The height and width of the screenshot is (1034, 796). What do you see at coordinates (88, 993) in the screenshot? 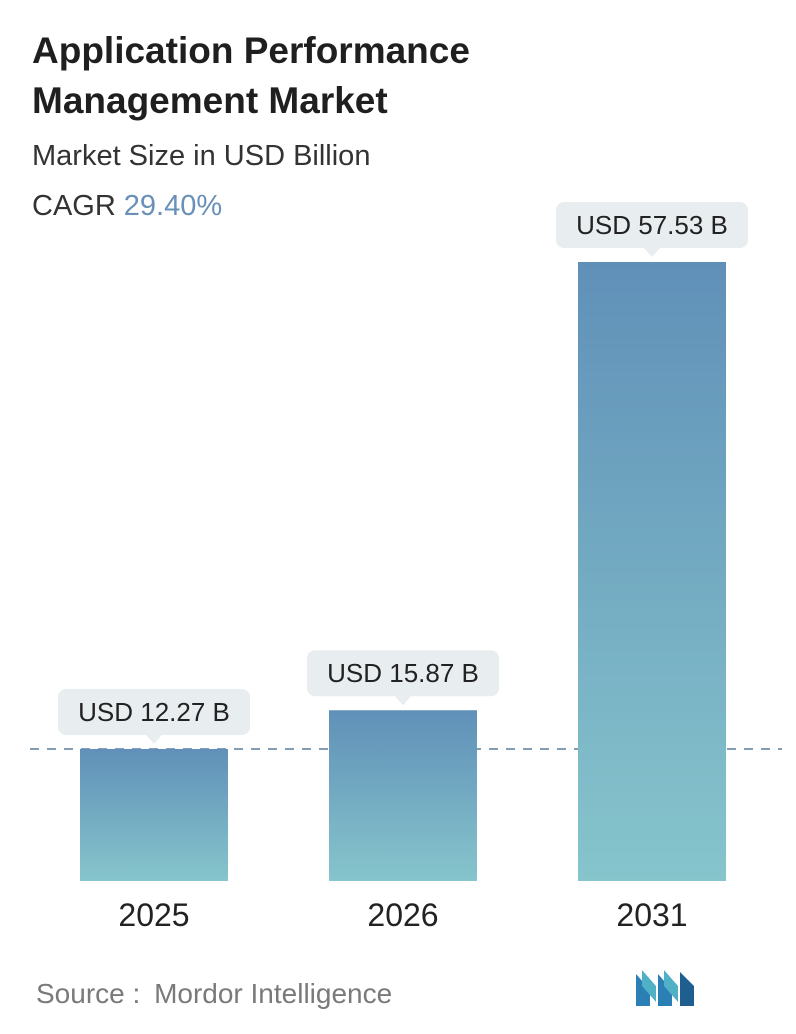
I see `source-label: Source :` at bounding box center [88, 993].